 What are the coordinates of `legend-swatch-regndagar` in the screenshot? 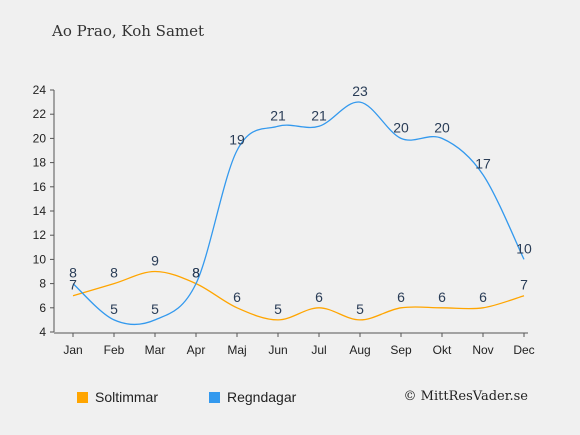 It's located at (214, 397).